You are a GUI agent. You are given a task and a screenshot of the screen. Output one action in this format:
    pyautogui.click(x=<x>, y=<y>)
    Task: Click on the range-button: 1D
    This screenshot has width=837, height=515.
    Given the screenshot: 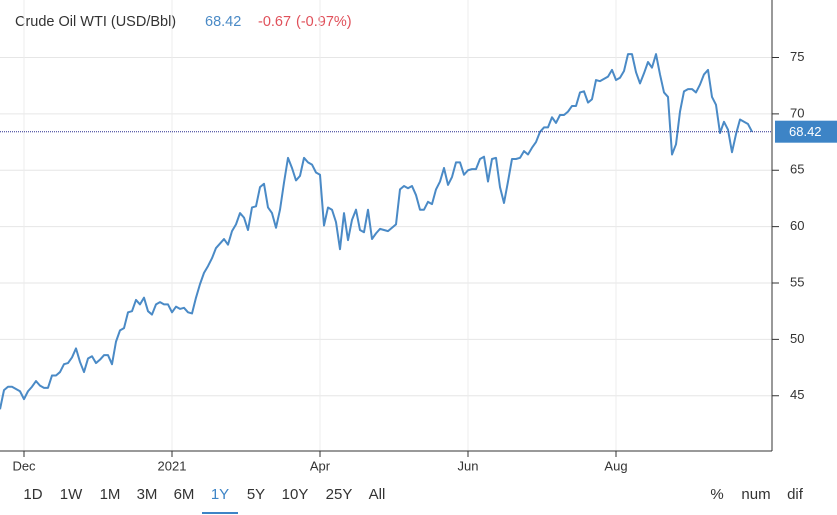 What is the action you would take?
    pyautogui.click(x=32, y=494)
    